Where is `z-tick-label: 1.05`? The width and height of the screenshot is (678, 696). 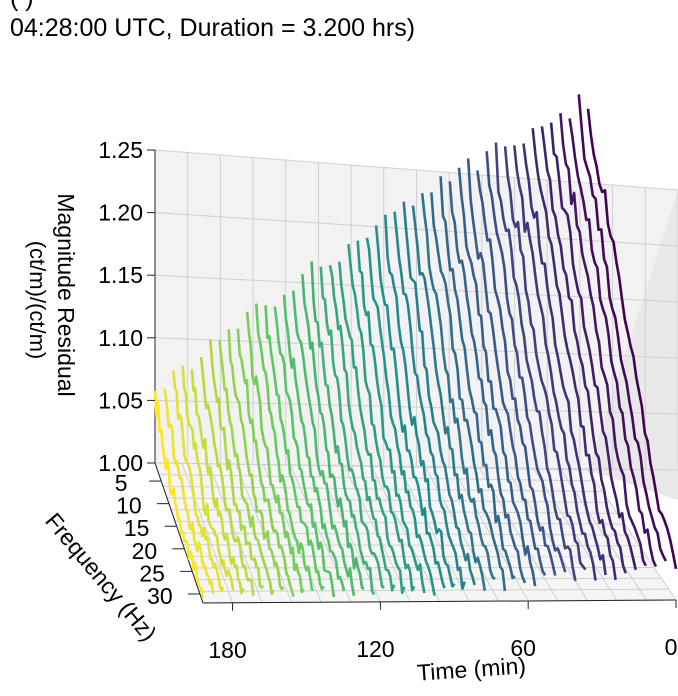
z-tick-label: 1.05 is located at coordinates (120, 400).